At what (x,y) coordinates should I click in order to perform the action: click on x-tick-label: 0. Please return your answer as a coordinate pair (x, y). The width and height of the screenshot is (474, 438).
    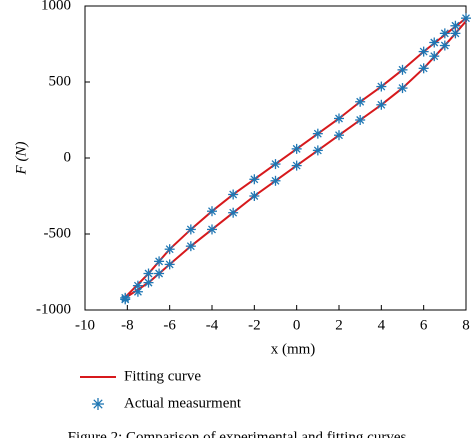
    Looking at the image, I should click on (297, 325).